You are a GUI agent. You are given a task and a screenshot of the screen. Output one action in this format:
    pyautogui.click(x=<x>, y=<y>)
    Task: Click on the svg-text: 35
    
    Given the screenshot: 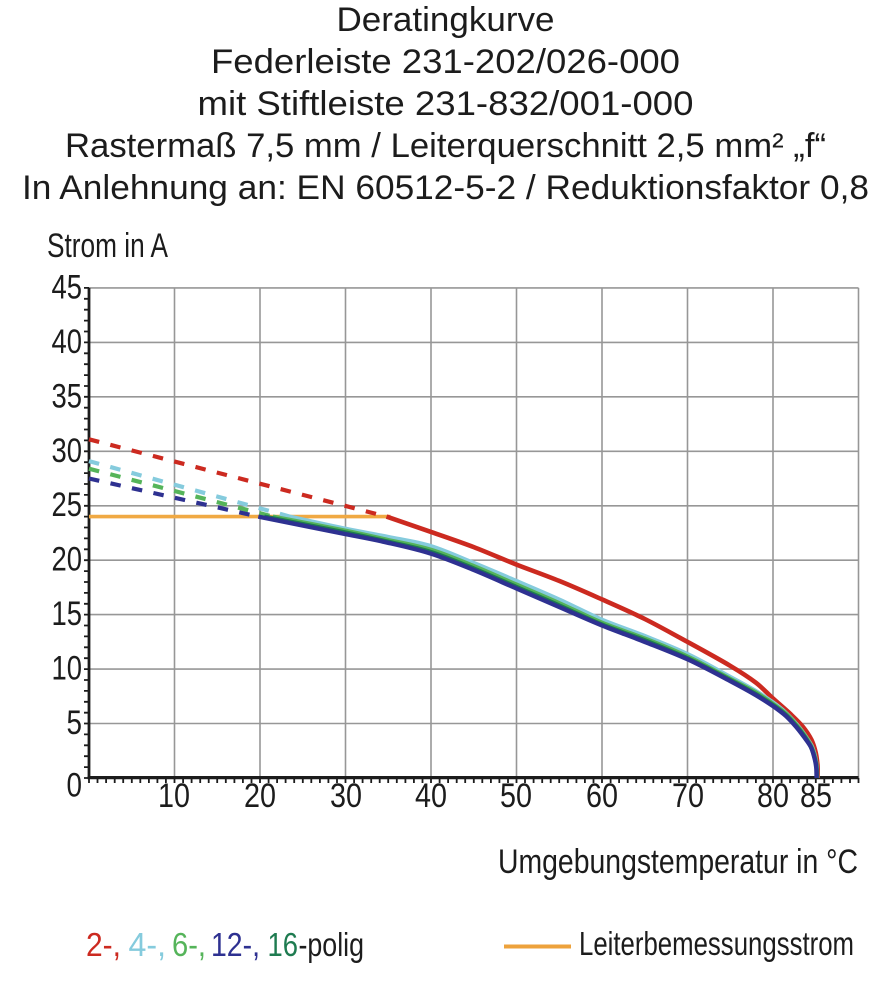 What is the action you would take?
    pyautogui.click(x=67, y=396)
    